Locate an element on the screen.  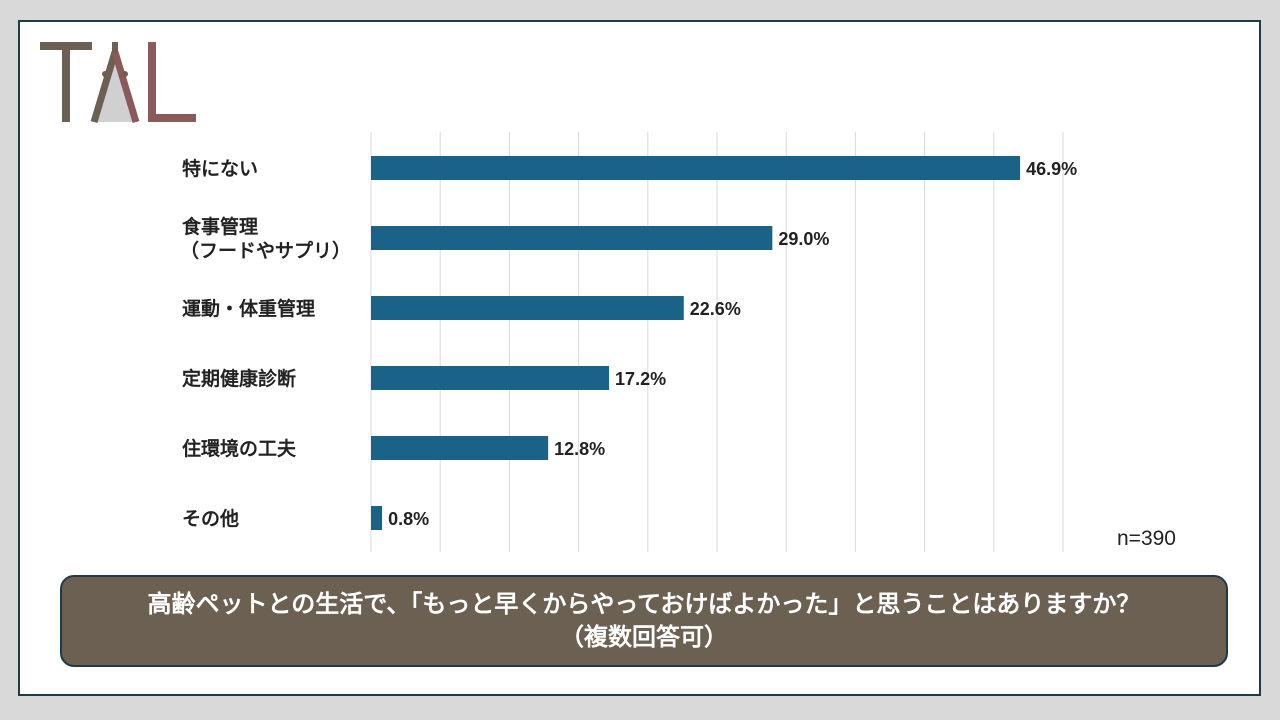
data-label: 46.9% is located at coordinates (1051, 169).